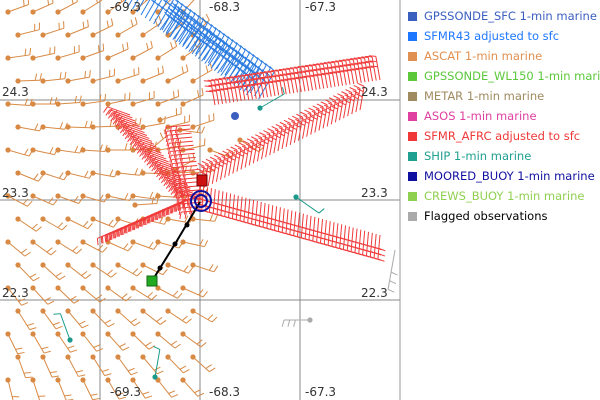 The image size is (600, 400). I want to click on legend-item-sfmr-afrc: SFMR_AFRC adjusted to sfc, so click(504, 136).